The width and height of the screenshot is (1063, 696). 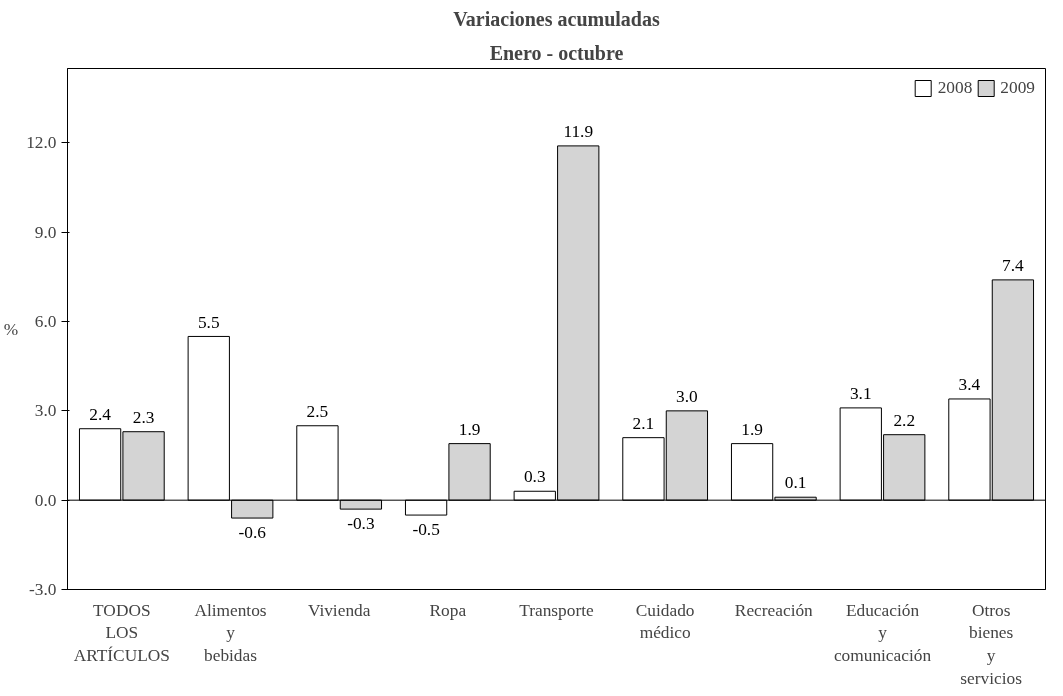 What do you see at coordinates (100, 414) in the screenshot?
I see `data-label: 2.4` at bounding box center [100, 414].